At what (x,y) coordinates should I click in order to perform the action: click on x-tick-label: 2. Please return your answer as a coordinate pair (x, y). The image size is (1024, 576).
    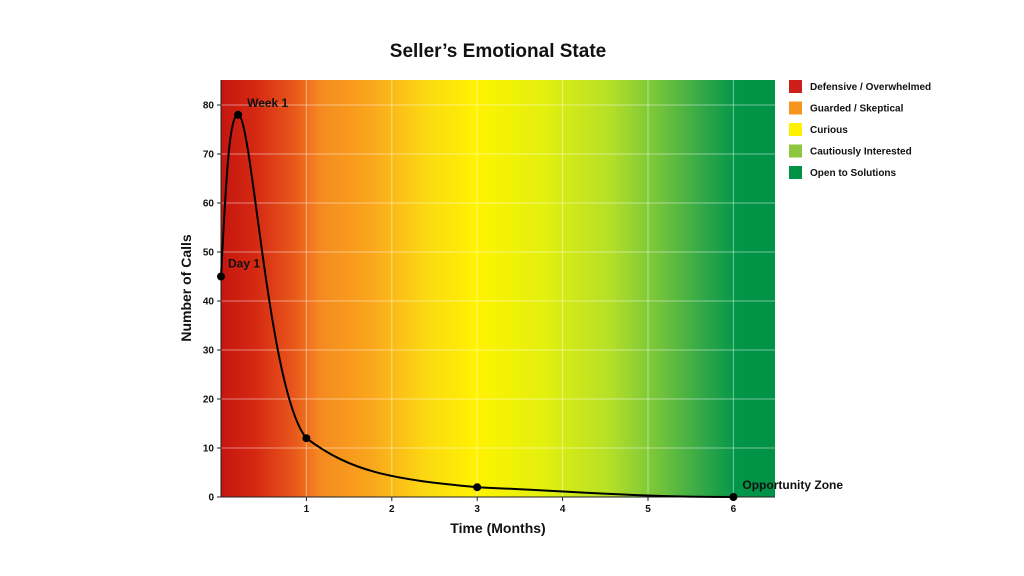
    Looking at the image, I should click on (392, 509).